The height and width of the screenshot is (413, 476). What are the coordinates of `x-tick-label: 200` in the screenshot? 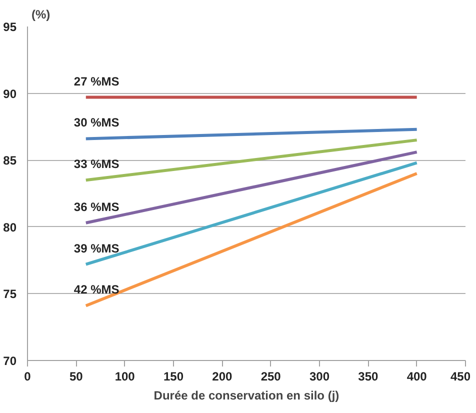 It's located at (222, 377).